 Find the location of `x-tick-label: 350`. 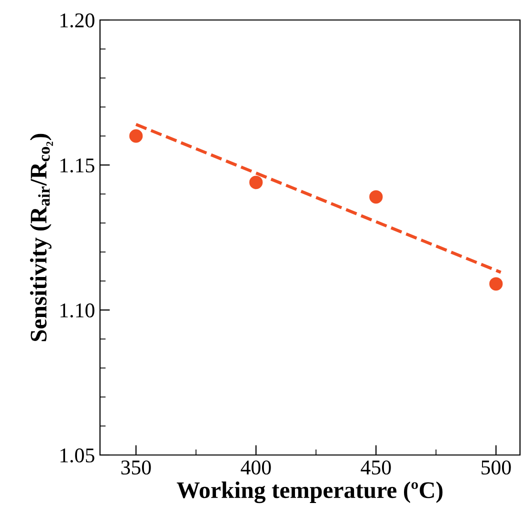

x-tick-label: 350 is located at coordinates (136, 467).